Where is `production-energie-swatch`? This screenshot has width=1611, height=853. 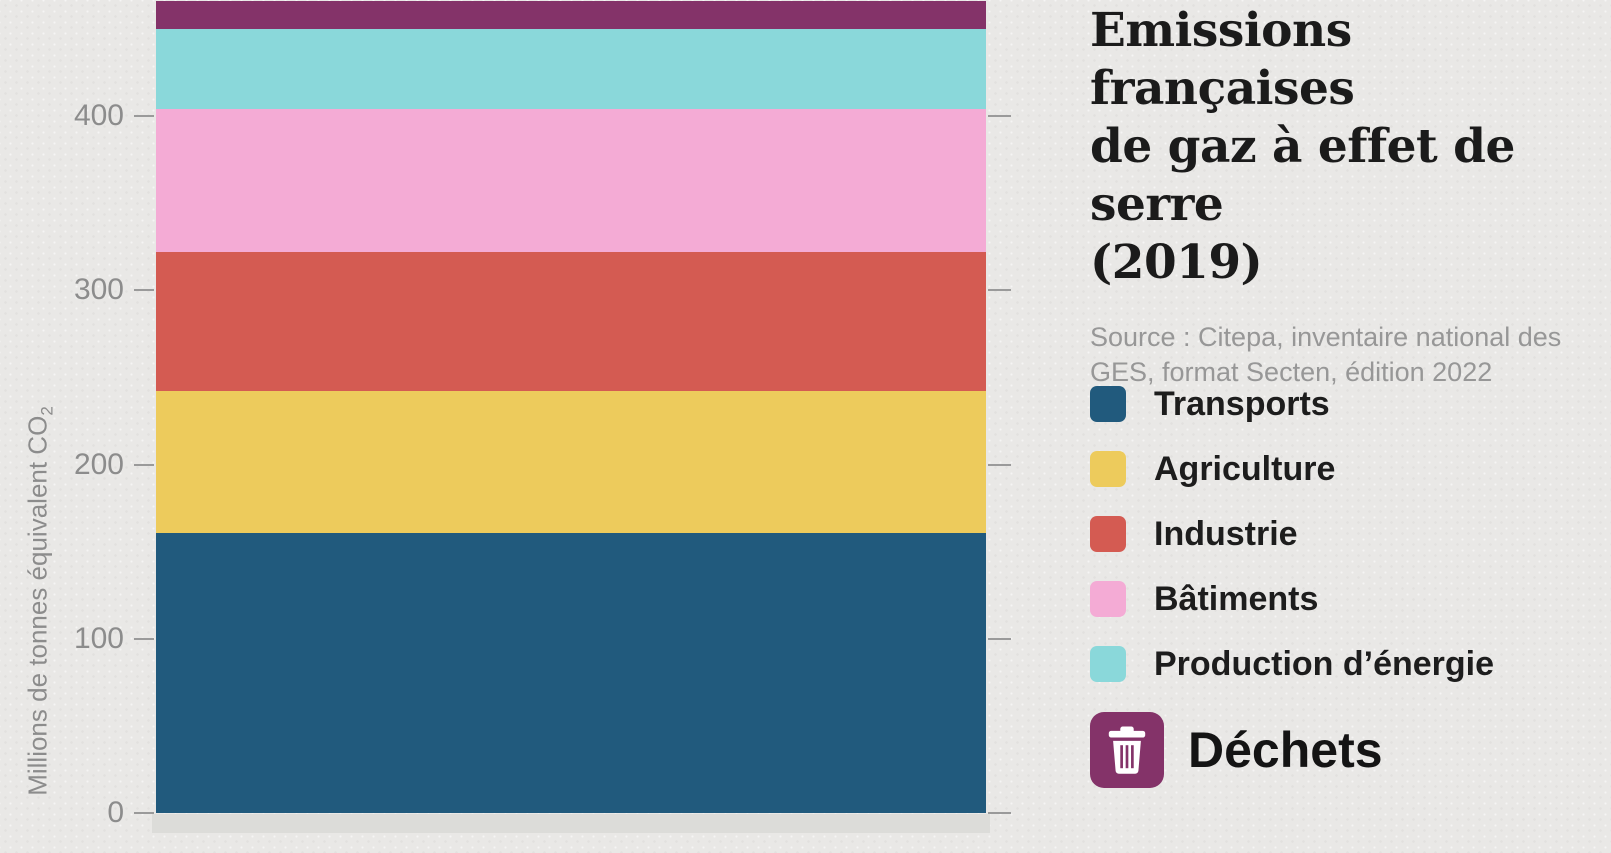 production-energie-swatch is located at coordinates (1108, 664).